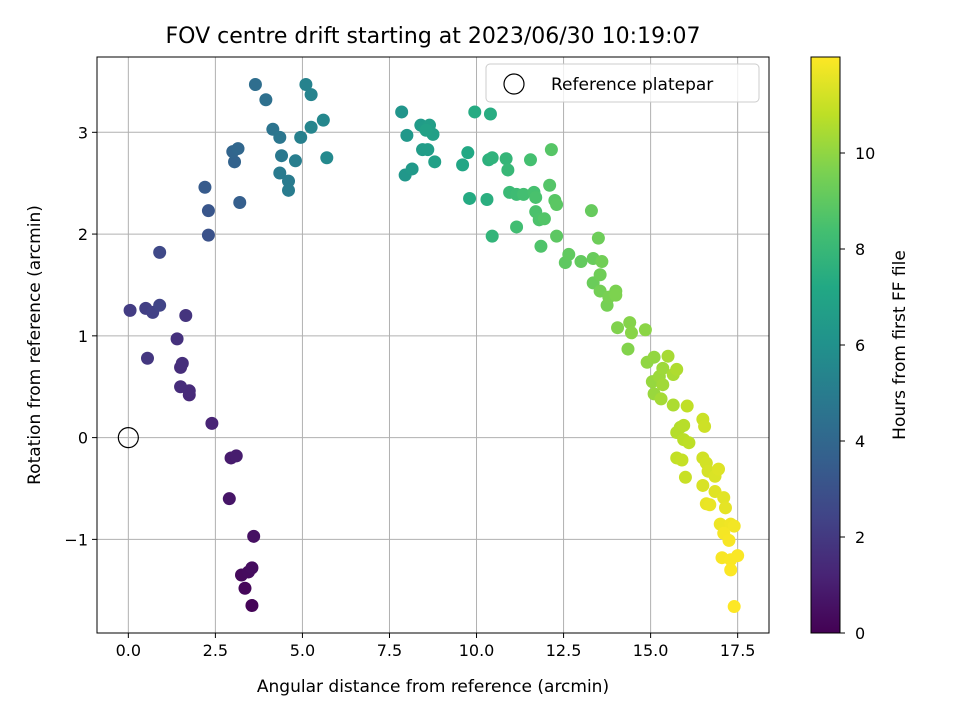 This screenshot has height=720, width=960. I want to click on x-tick-label: 0.0, so click(128, 650).